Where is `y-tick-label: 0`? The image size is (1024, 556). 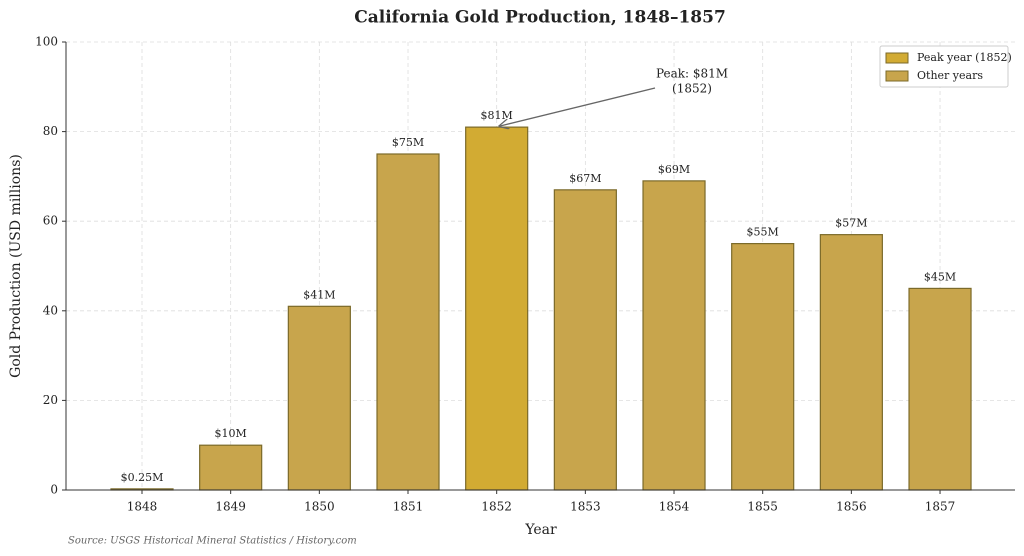 y-tick-label: 0 is located at coordinates (54, 490).